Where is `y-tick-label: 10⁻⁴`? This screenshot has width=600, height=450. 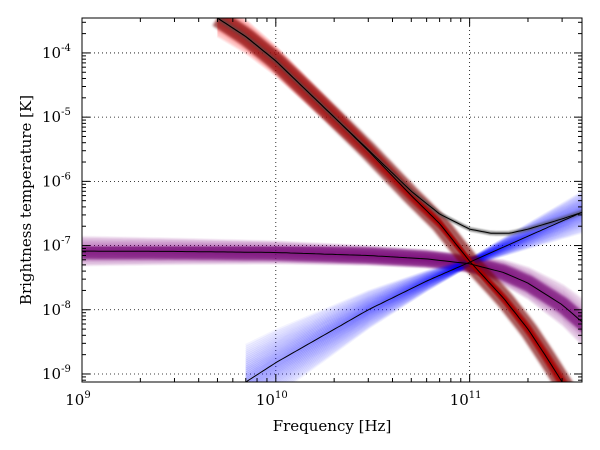
y-tick-label: 10⁻⁴ is located at coordinates (56, 52).